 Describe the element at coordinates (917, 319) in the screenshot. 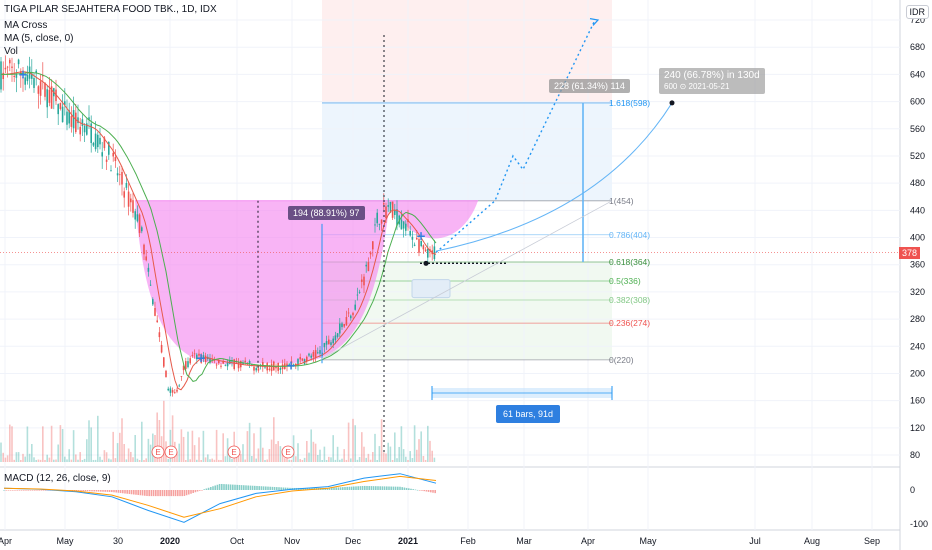

I see `y-tick-label: 280` at that location.